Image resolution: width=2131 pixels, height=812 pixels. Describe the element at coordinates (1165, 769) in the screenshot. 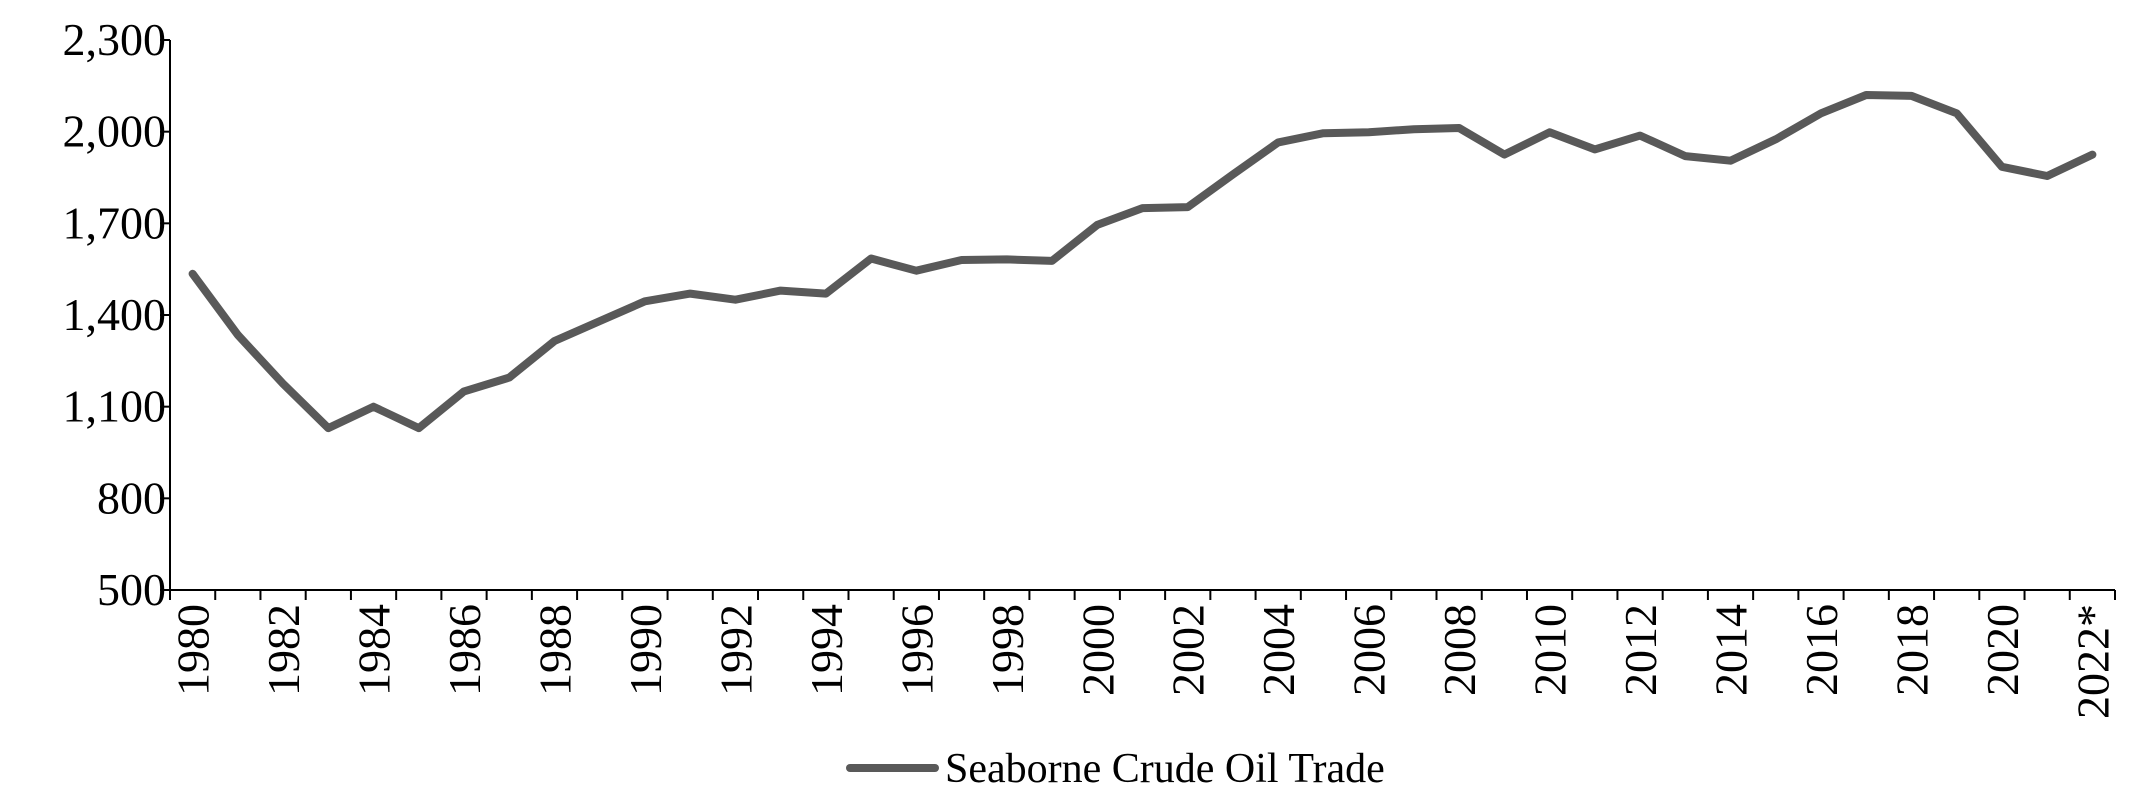

I see `legend-label: Seaborne Crude Oil Trade` at that location.